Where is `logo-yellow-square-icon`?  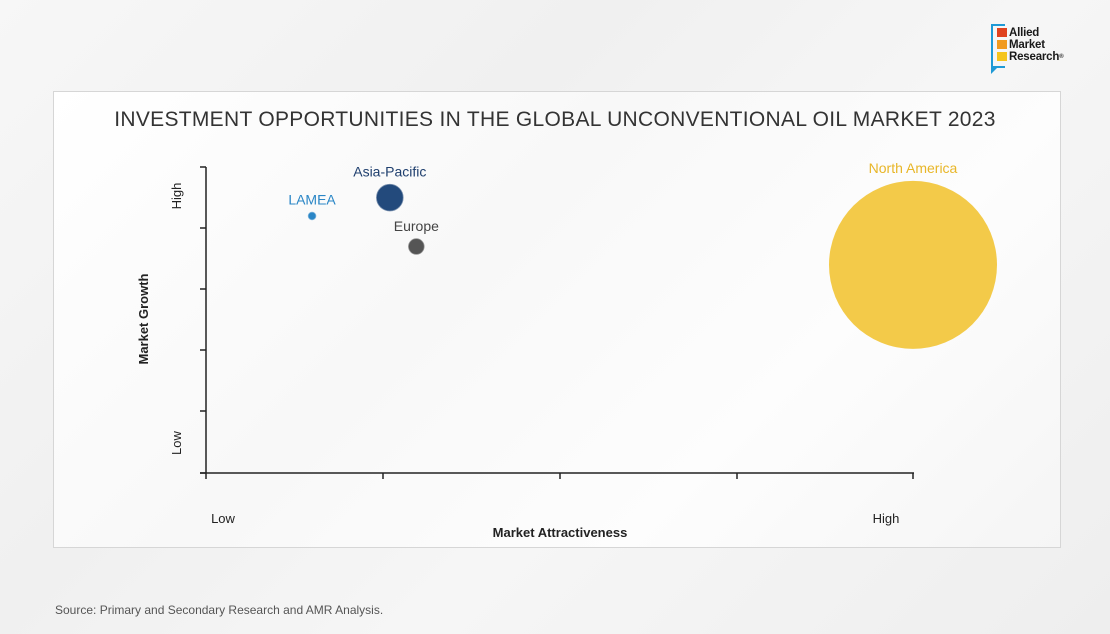 logo-yellow-square-icon is located at coordinates (1002, 56).